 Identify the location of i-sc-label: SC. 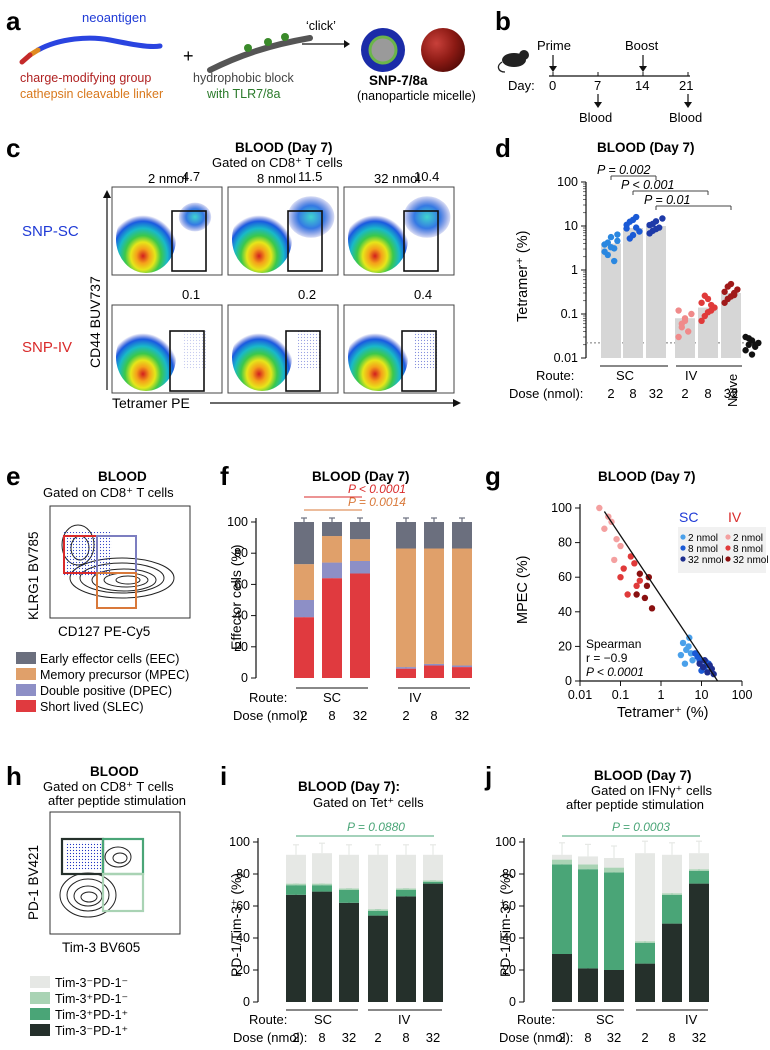
(323, 1019).